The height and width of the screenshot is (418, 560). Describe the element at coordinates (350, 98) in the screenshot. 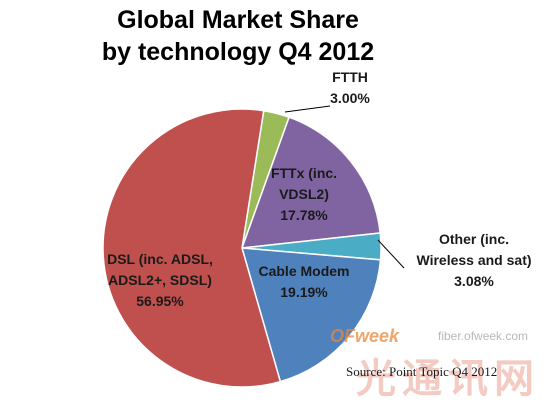

I see `slice-value-0: 3.00%` at that location.